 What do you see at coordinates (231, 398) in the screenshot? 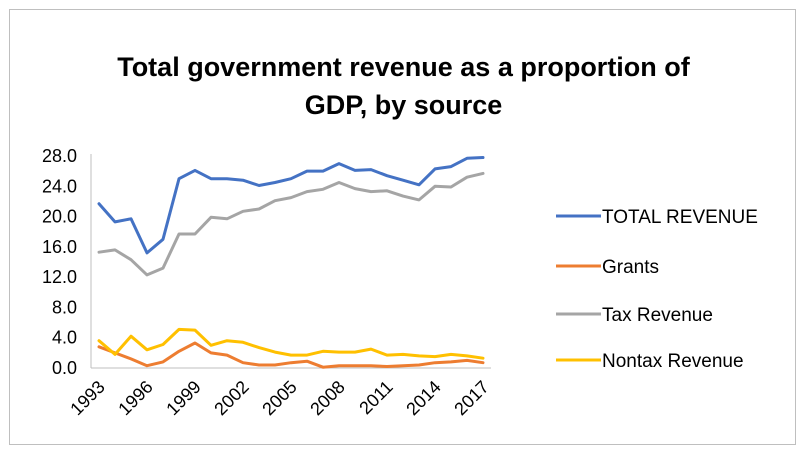
I see `x-tick-label: 2002` at bounding box center [231, 398].